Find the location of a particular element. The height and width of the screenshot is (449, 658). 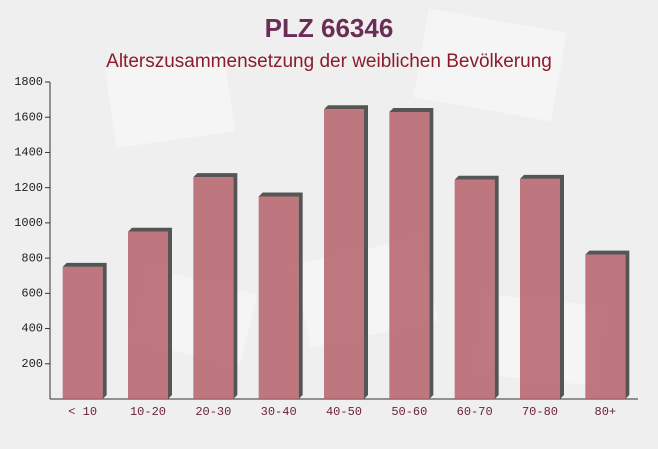

x-tick-label: 20-30 is located at coordinates (213, 412).